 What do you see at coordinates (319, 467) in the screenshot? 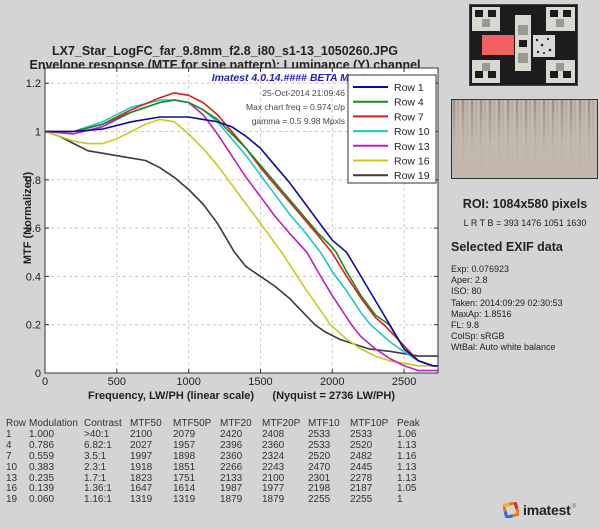
I see `table-cell: 2470` at bounding box center [319, 467].